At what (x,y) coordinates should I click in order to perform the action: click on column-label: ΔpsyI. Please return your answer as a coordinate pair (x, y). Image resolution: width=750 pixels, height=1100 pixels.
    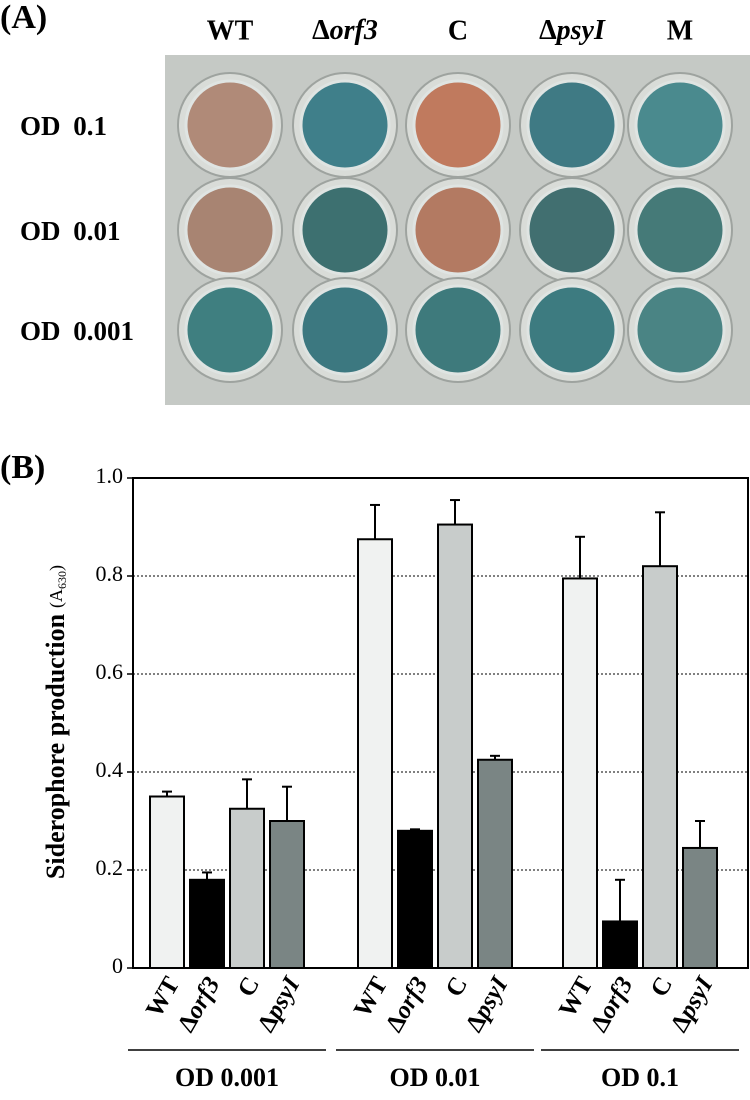
    Looking at the image, I should click on (572, 30).